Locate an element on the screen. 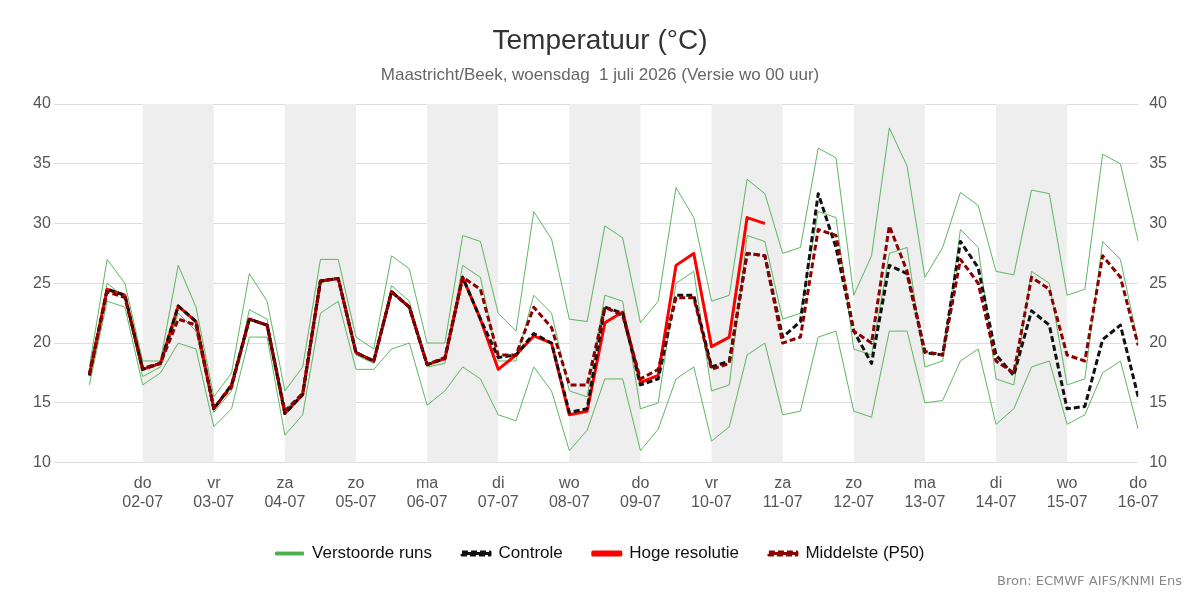 This screenshot has width=1200, height=600. y2-tick-label: 40 is located at coordinates (1158, 103).